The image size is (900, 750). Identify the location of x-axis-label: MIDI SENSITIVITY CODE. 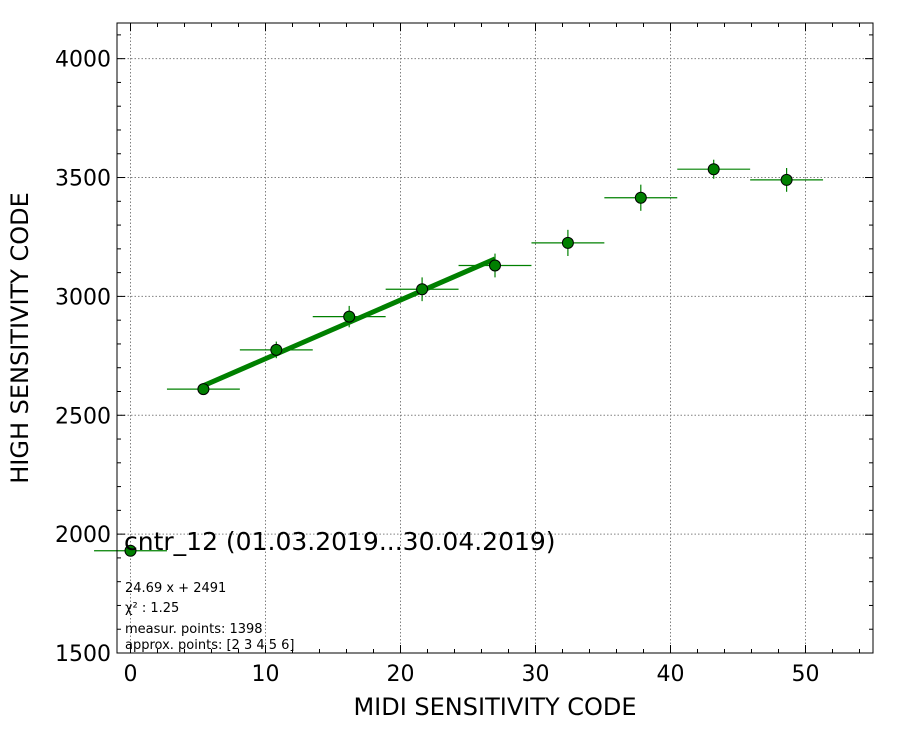
(494, 707).